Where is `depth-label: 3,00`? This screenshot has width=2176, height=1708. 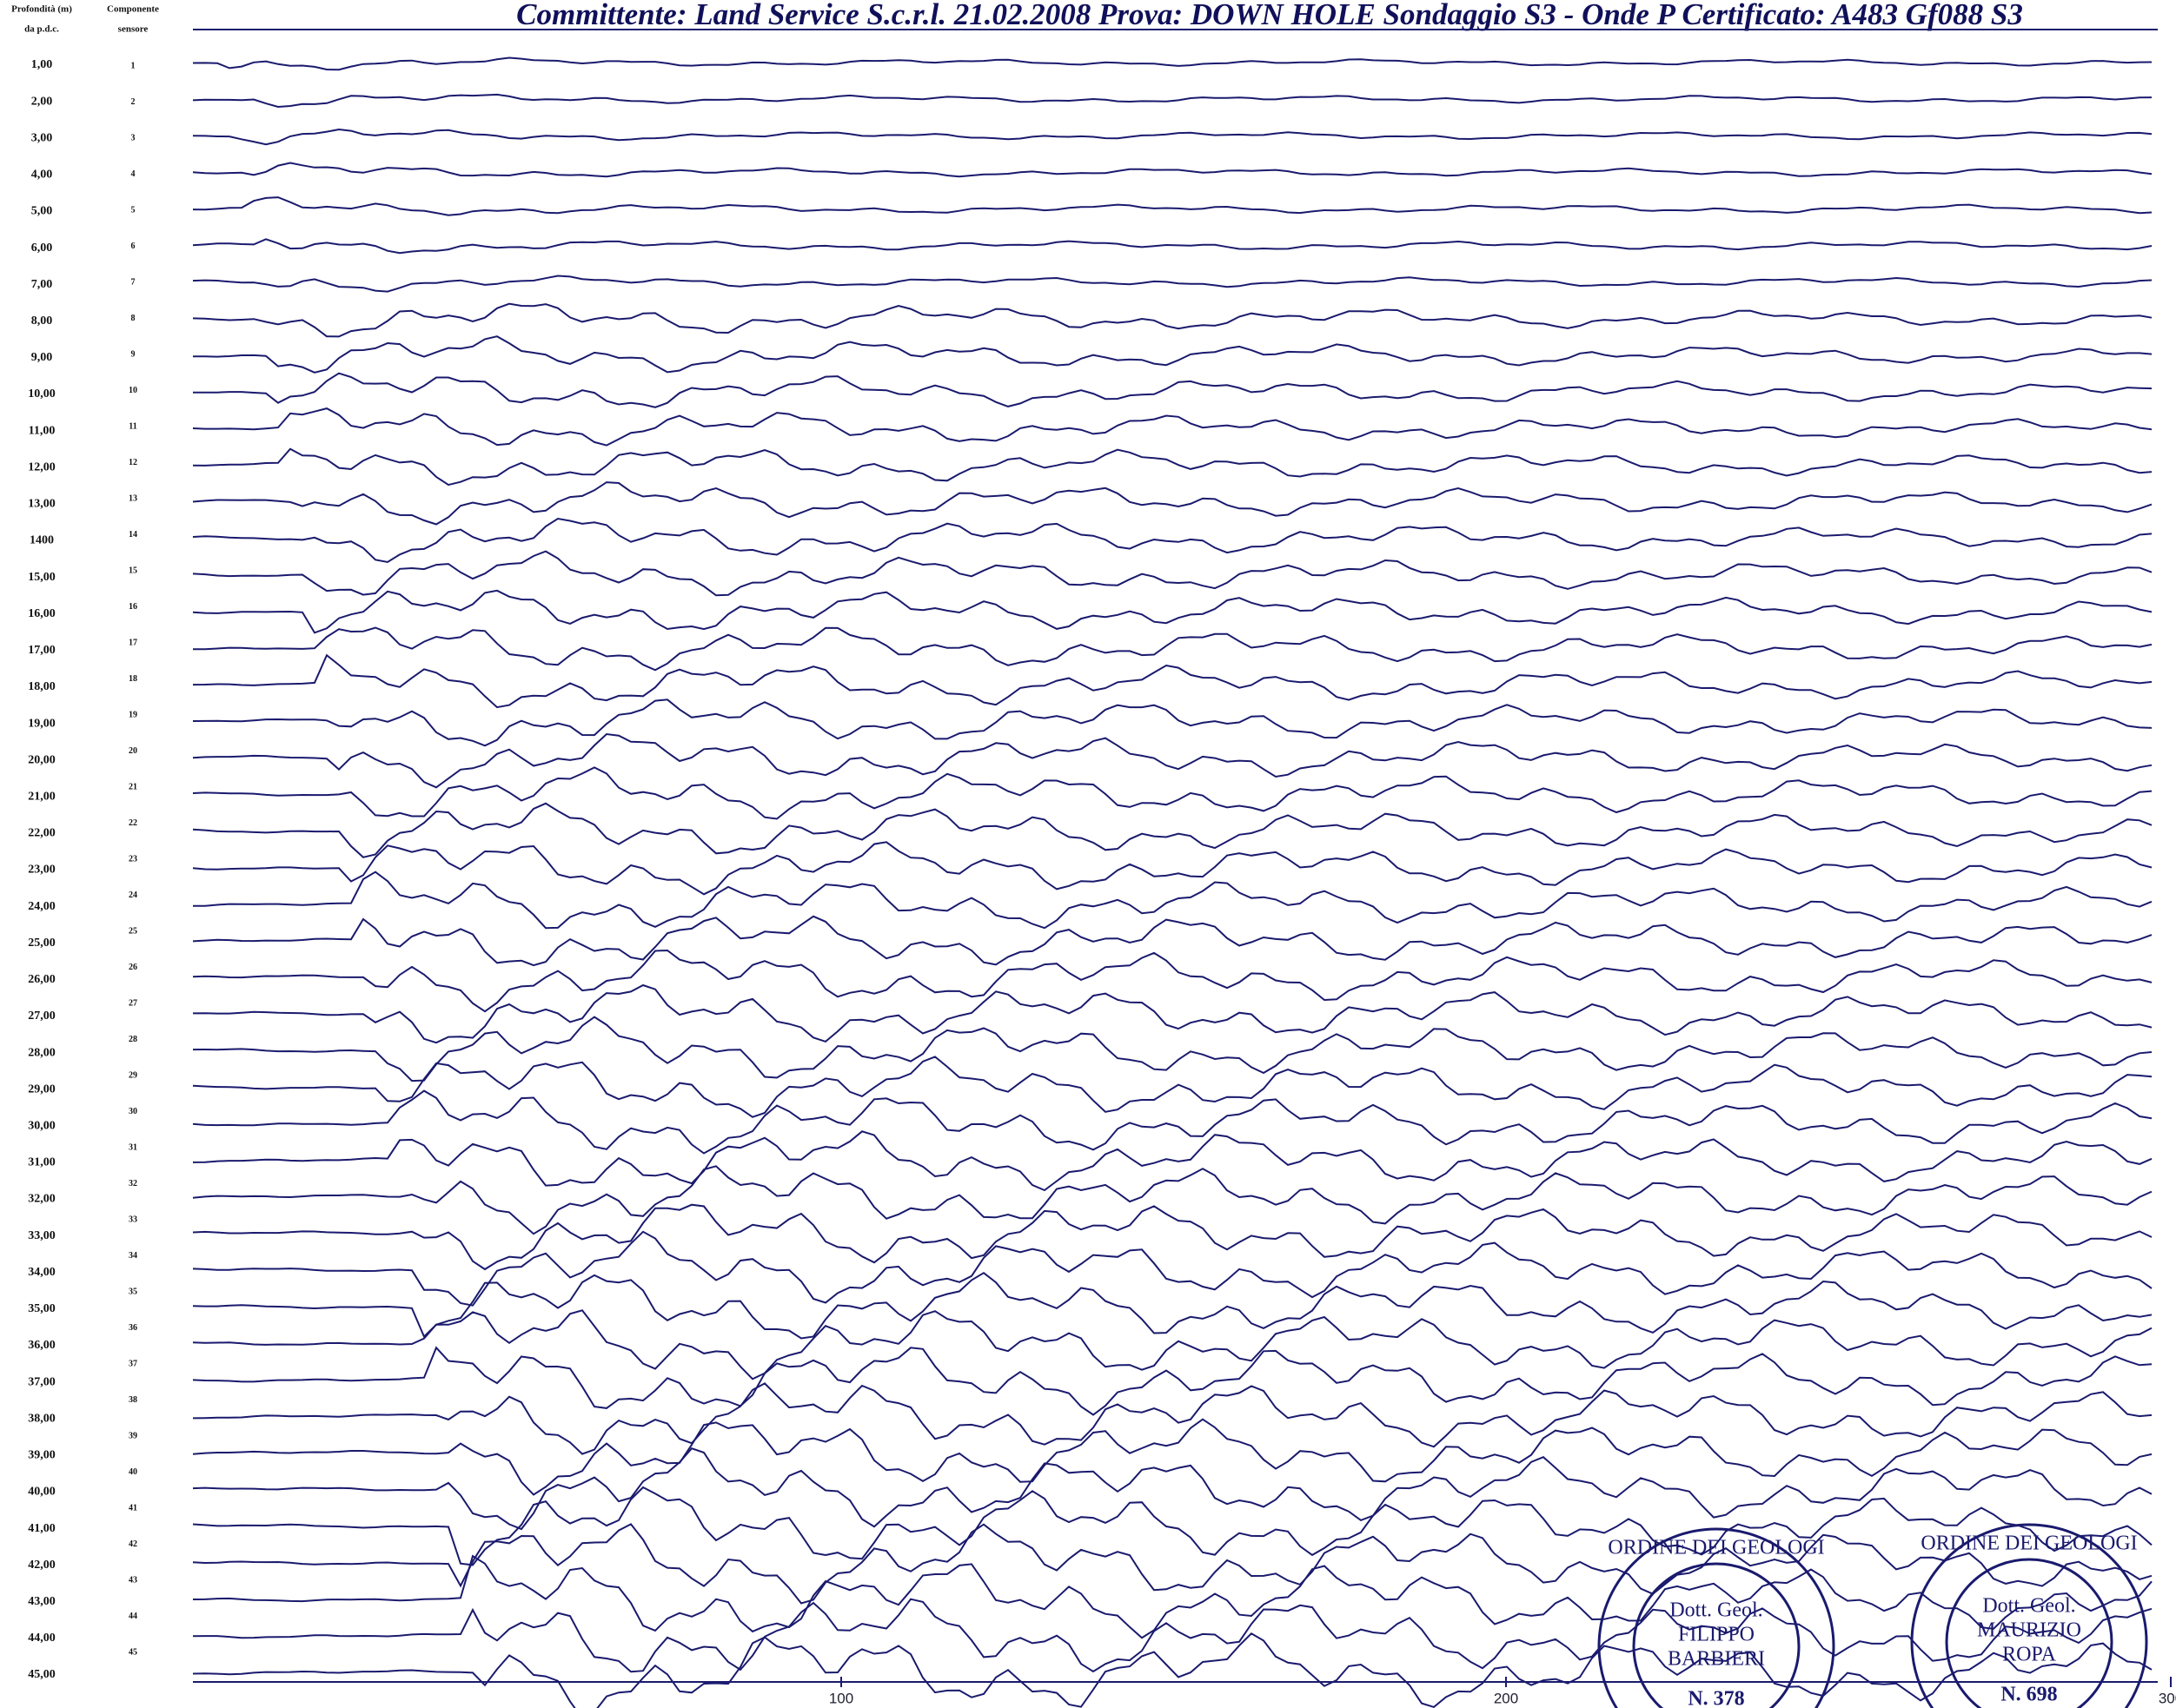
depth-label: 3,00 is located at coordinates (42, 137).